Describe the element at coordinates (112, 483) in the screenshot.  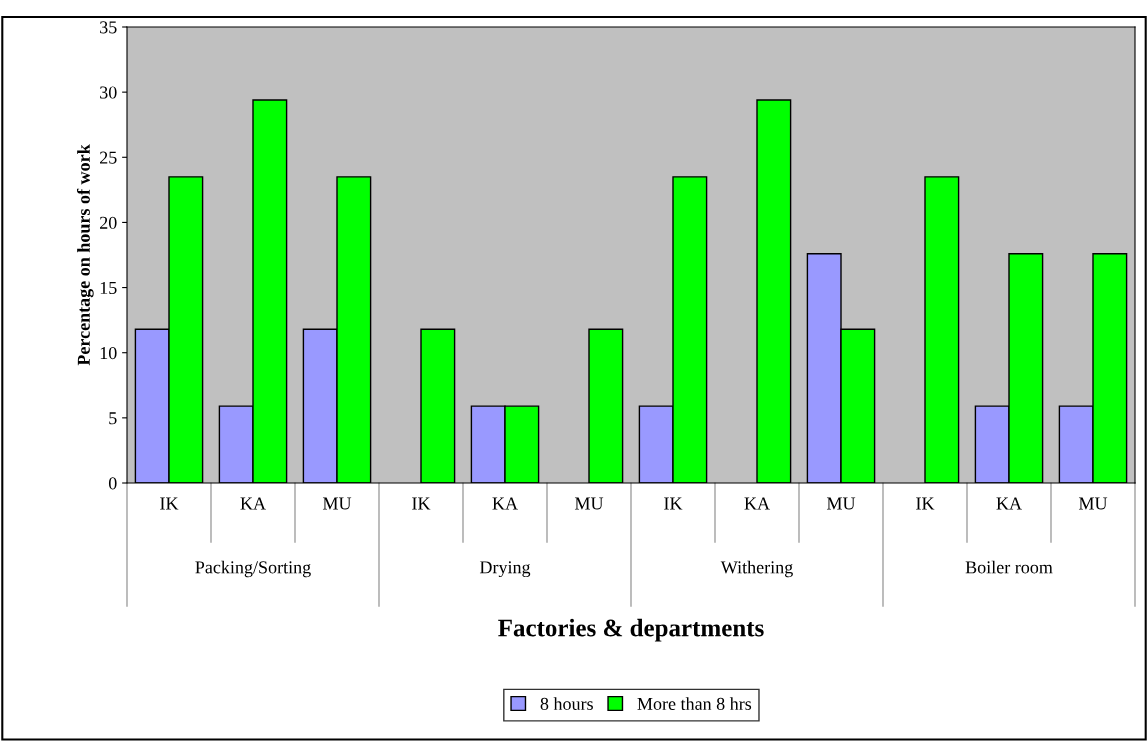
I see `y-tick-label: 0` at that location.